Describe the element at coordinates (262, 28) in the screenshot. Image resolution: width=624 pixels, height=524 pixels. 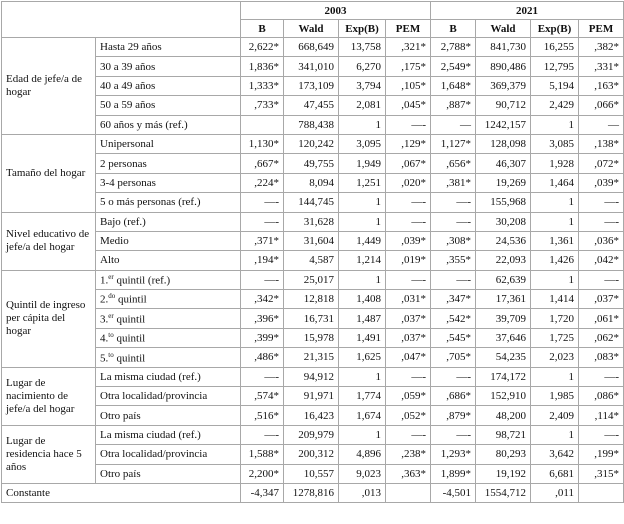
I see `column-header: B` at that location.